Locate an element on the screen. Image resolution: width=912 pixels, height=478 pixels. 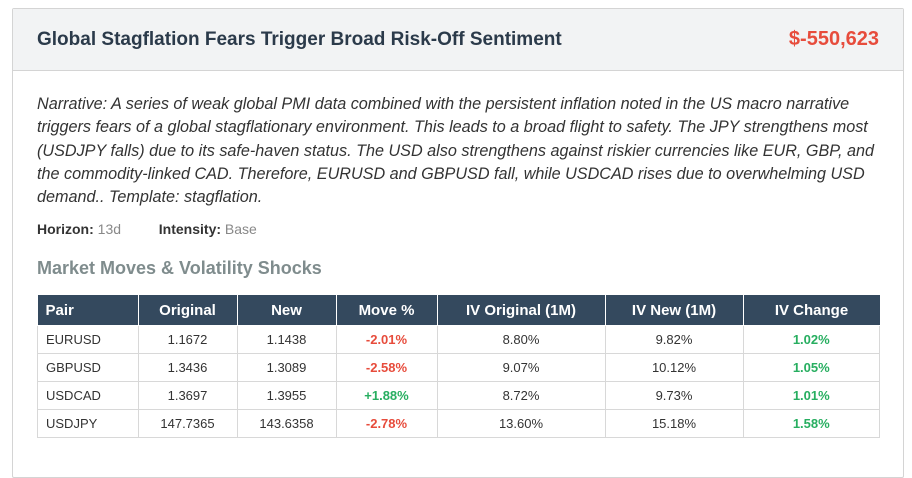
scenario-pnl: $-550,623 is located at coordinates (833, 39).